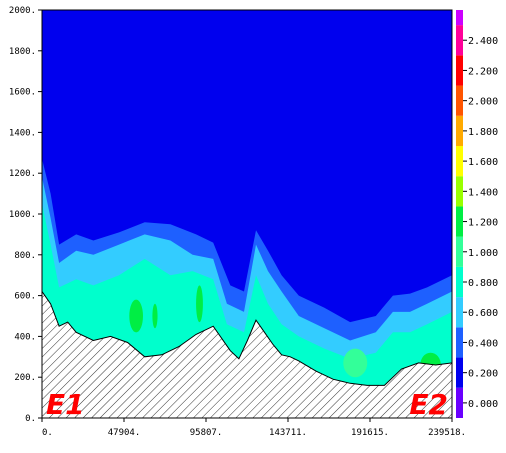 The height and width of the screenshot is (453, 506). Describe the element at coordinates (483, 192) in the screenshot. I see `colorbar-label: 1.400` at that location.